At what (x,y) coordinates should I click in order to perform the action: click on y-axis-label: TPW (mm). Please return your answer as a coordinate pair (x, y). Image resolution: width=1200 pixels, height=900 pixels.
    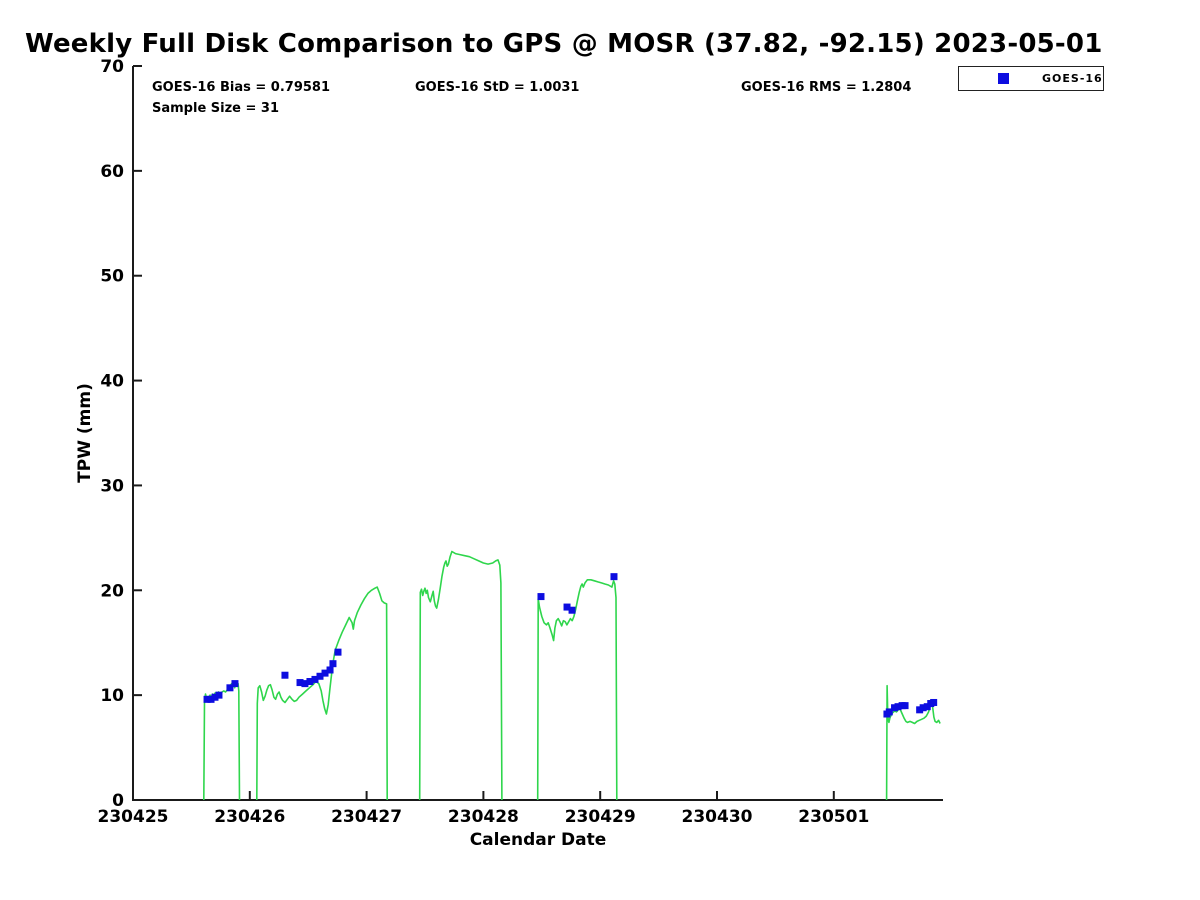
    Looking at the image, I should click on (85, 433).